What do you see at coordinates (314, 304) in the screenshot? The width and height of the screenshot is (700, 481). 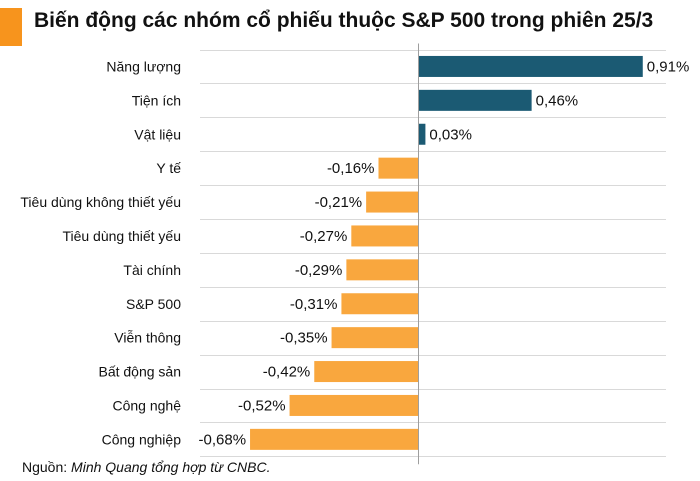 I see `data-label: -0,31%` at bounding box center [314, 304].